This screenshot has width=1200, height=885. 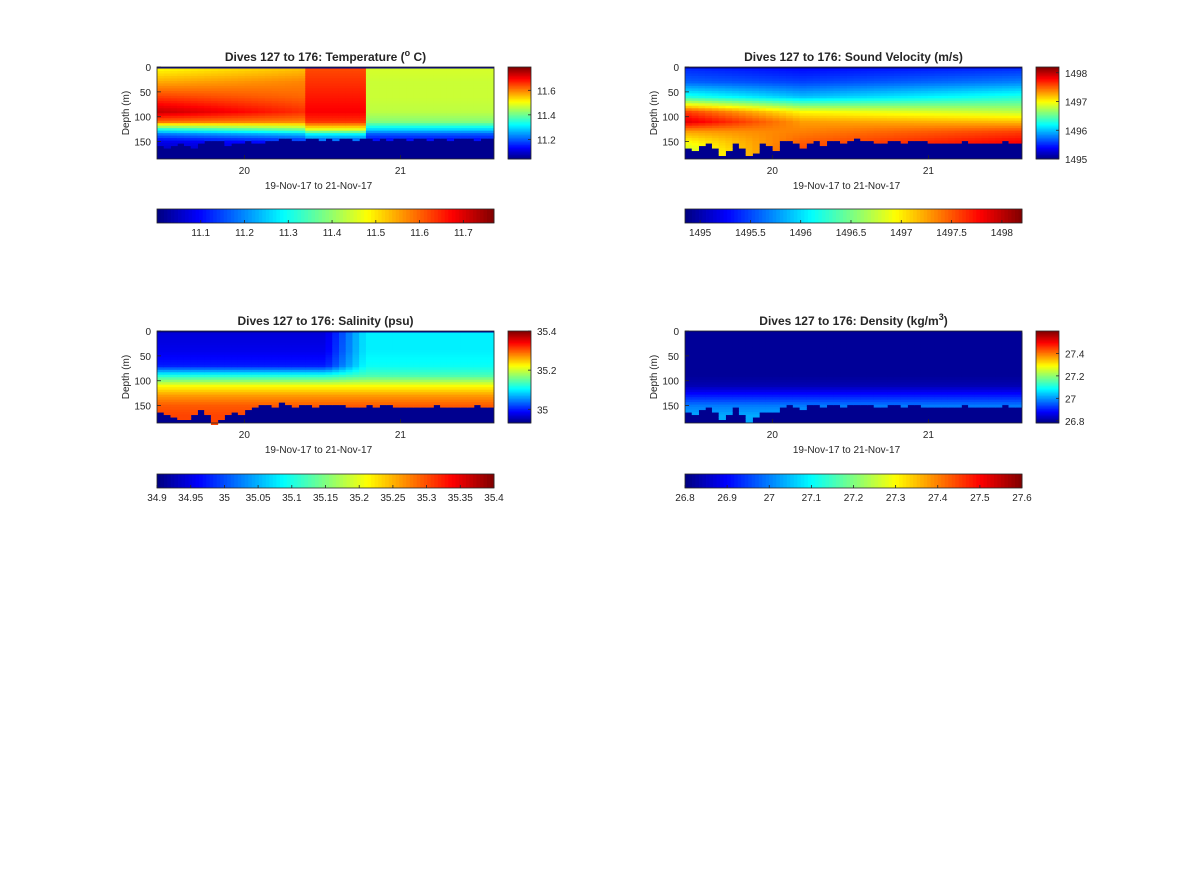 I want to click on x-axis-label: 19-Nov-17 to 21-Nov-17, so click(x=319, y=186).